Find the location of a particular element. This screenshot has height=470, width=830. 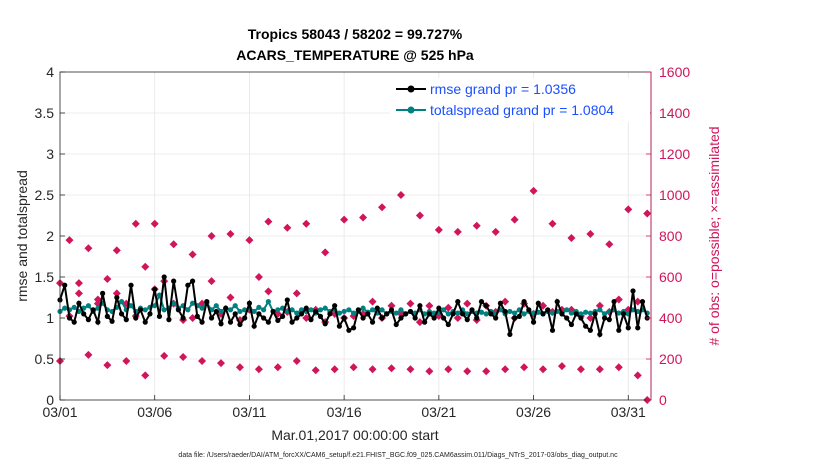

y-right-tick-label: 1000 is located at coordinates (674, 195).